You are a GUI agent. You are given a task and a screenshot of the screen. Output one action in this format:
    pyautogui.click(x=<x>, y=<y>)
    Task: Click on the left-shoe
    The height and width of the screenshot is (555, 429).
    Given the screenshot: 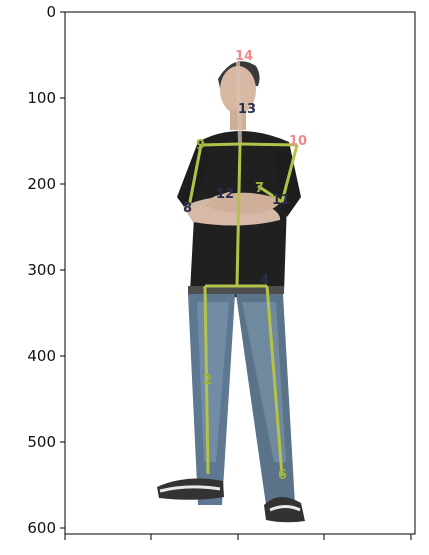 What is the action you would take?
    pyautogui.click(x=190, y=489)
    